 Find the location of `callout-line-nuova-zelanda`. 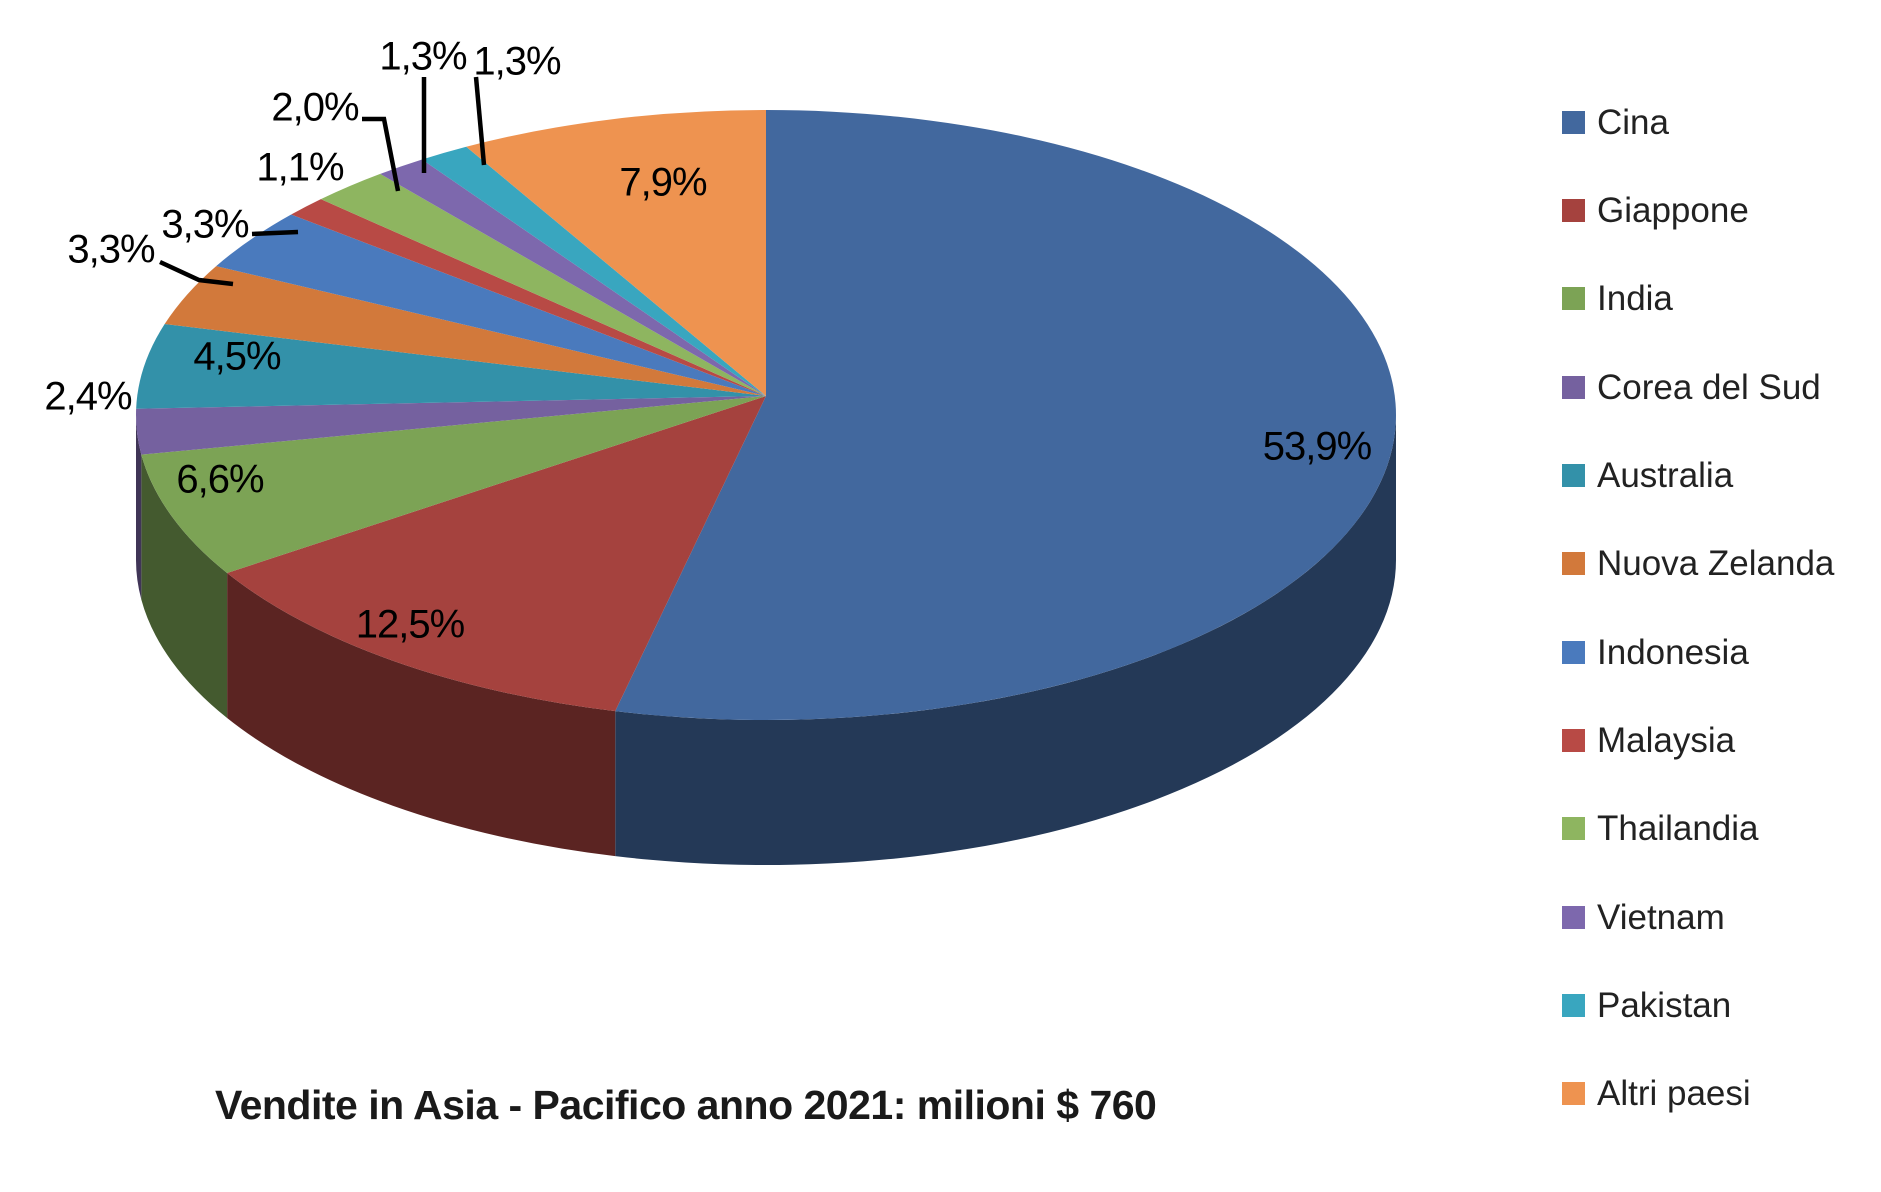

callout-line-nuova-zelanda is located at coordinates (196, 273).